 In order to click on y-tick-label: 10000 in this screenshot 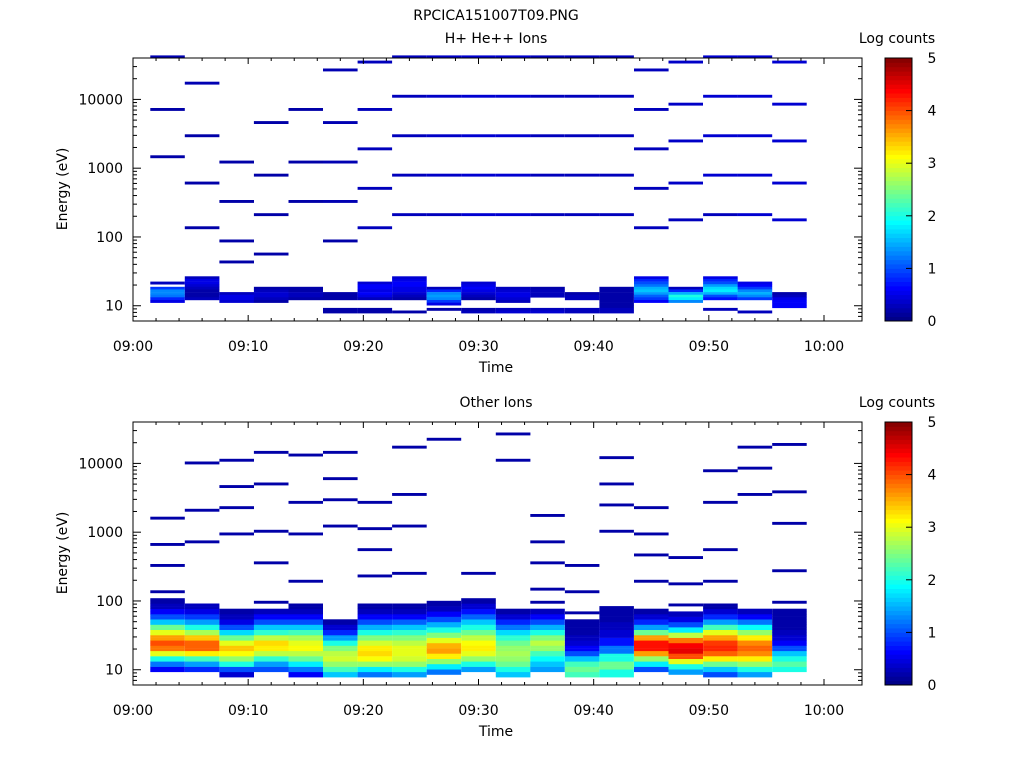, I will do `click(100, 100)`.